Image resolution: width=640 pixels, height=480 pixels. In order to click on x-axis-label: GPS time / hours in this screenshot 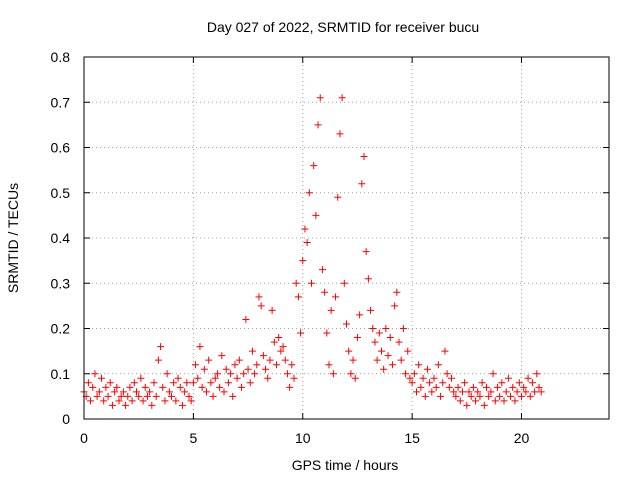, I will do `click(345, 465)`.